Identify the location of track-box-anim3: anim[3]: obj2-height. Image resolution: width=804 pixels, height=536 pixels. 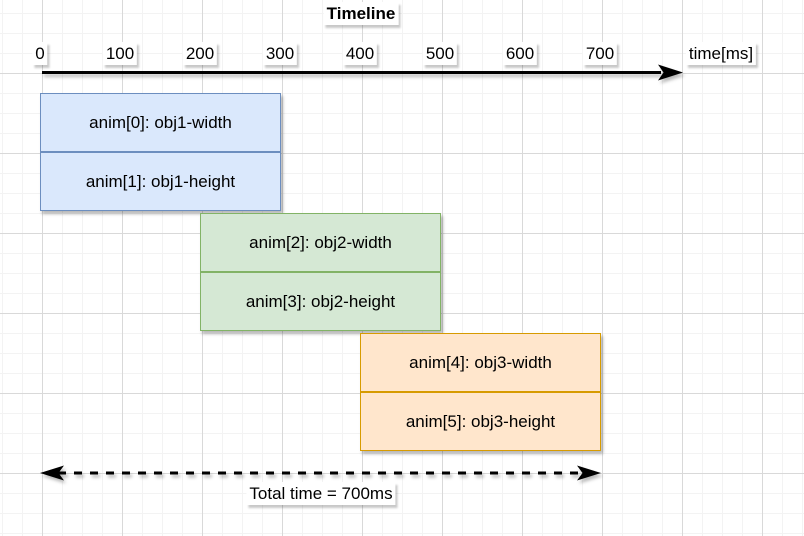
(320, 301).